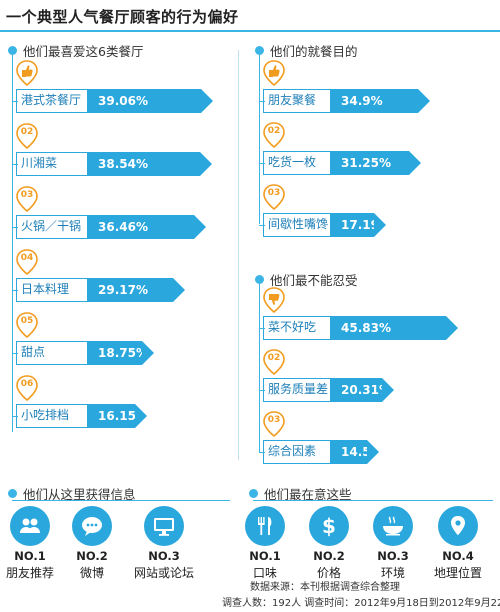  I want to click on care-heading: 他们最在意这些, so click(300, 493).